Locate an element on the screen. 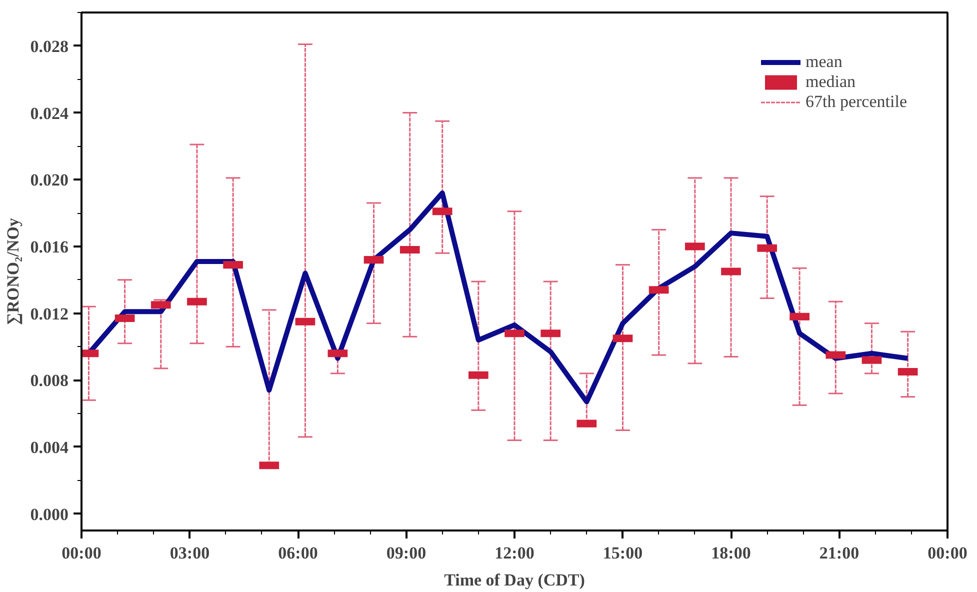  x-tick-label: 15:00 is located at coordinates (622, 553).